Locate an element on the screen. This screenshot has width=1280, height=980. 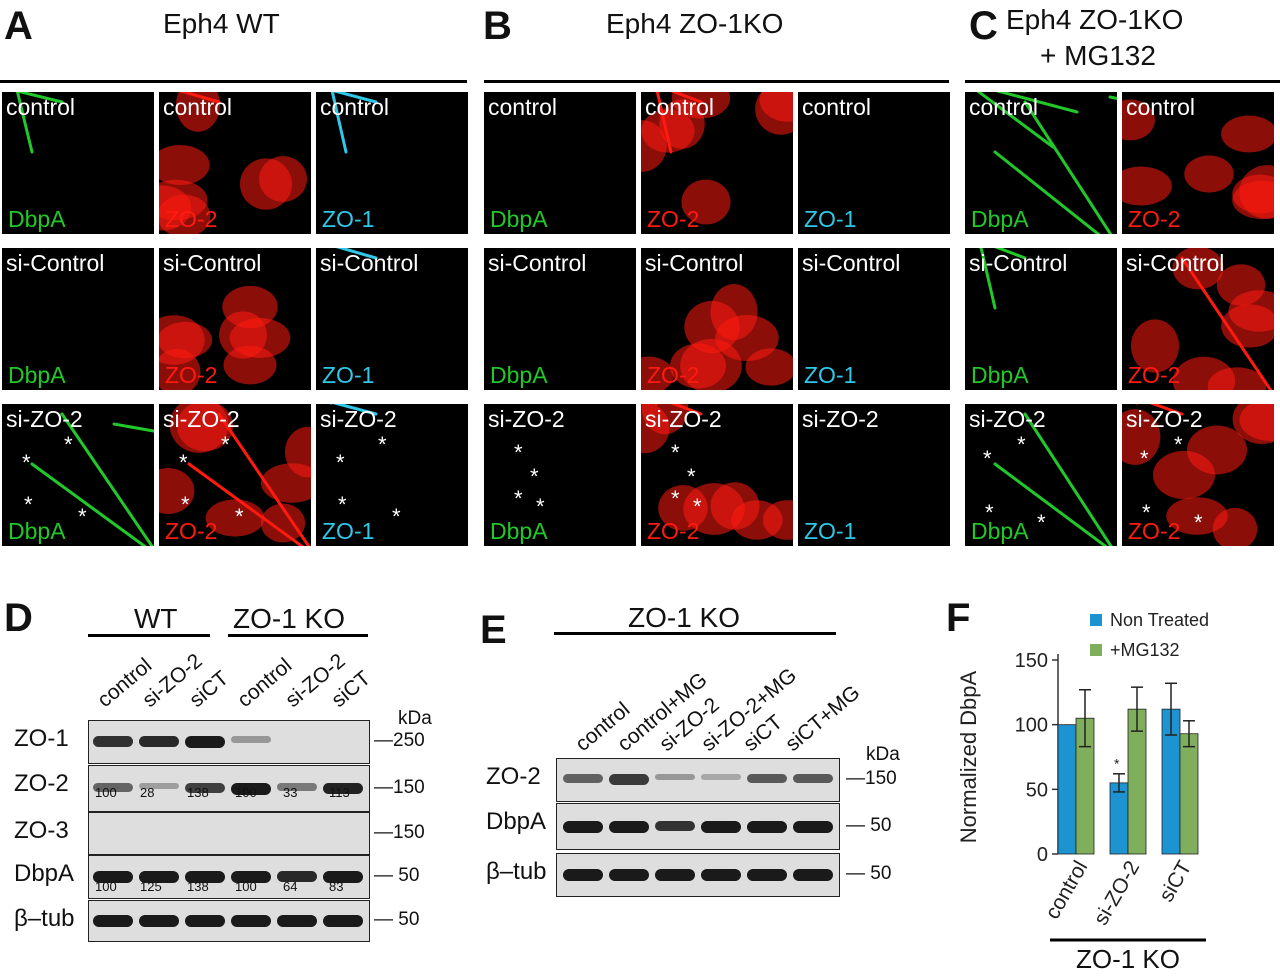
quant-dbpa: 138 is located at coordinates (198, 886).